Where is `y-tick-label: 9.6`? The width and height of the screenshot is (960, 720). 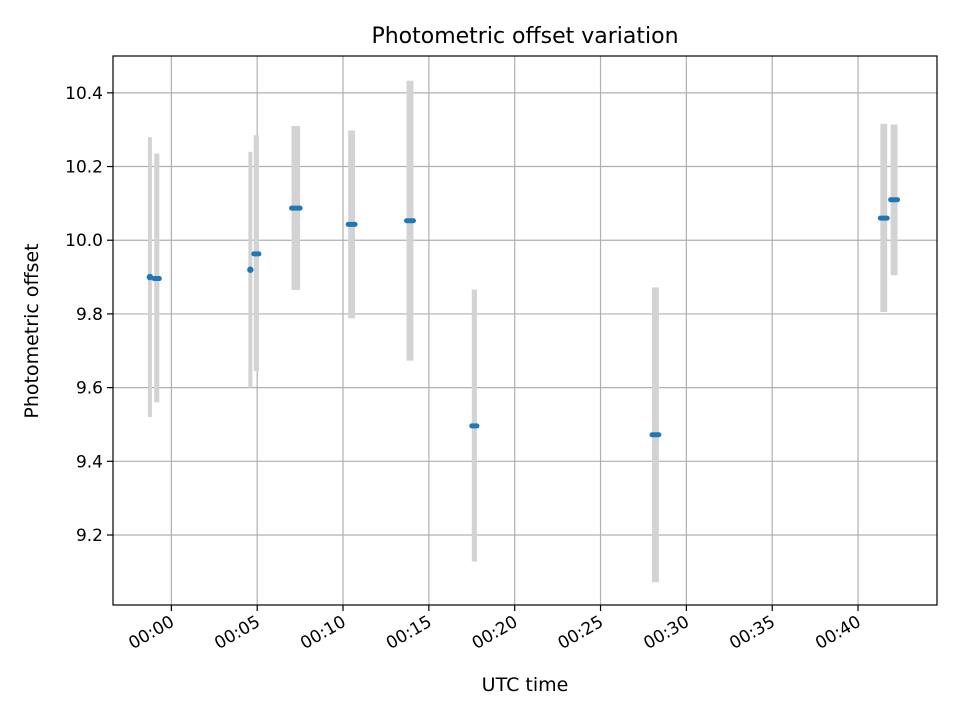 y-tick-label: 9.6 is located at coordinates (89, 389).